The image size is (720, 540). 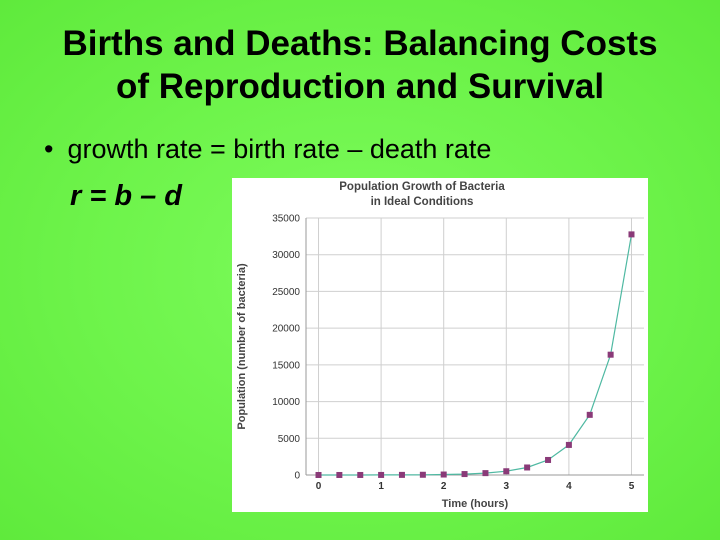 I want to click on x-tick-label: 0, so click(x=319, y=486).